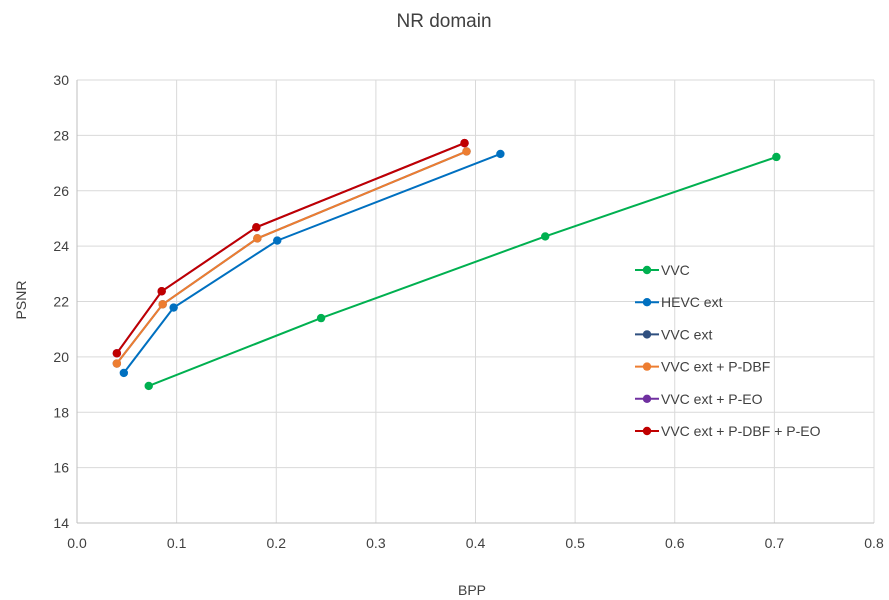  Describe the element at coordinates (712, 399) in the screenshot. I see `legend-label: VVC ext + P-EO` at that location.